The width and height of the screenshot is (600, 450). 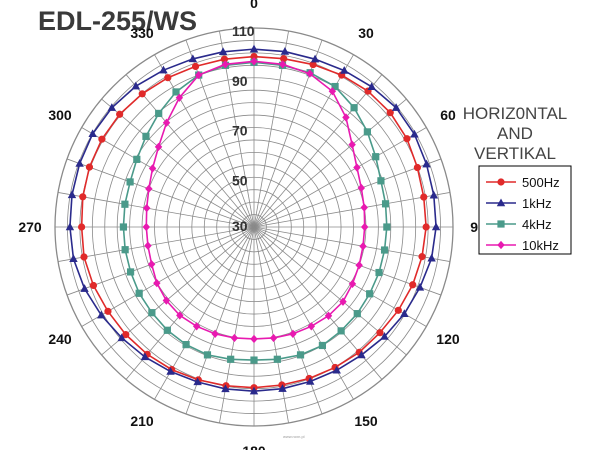 I want to click on legend: 500Hz 1kHz 4kHz 10kHz, so click(x=525, y=210).